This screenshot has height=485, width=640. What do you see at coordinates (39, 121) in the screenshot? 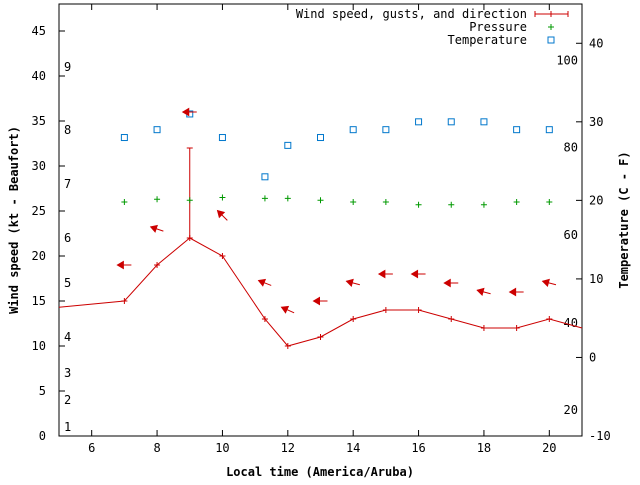
I see `y-tick-label: 35` at bounding box center [39, 121].